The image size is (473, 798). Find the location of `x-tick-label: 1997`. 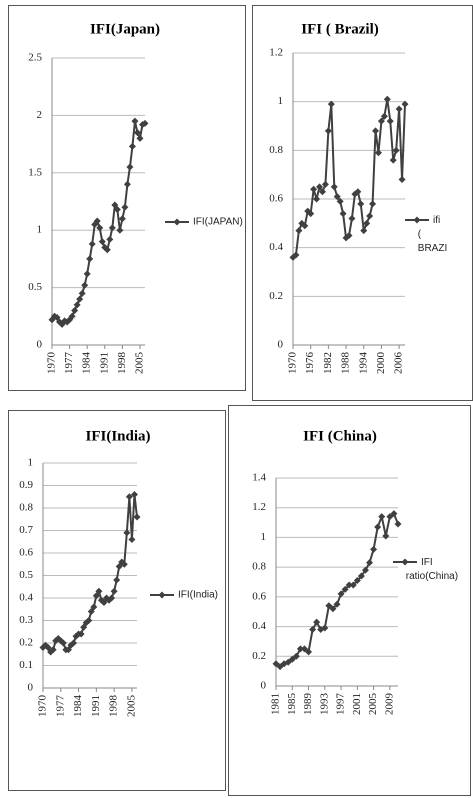

x-tick-label: 1997 is located at coordinates (341, 704).